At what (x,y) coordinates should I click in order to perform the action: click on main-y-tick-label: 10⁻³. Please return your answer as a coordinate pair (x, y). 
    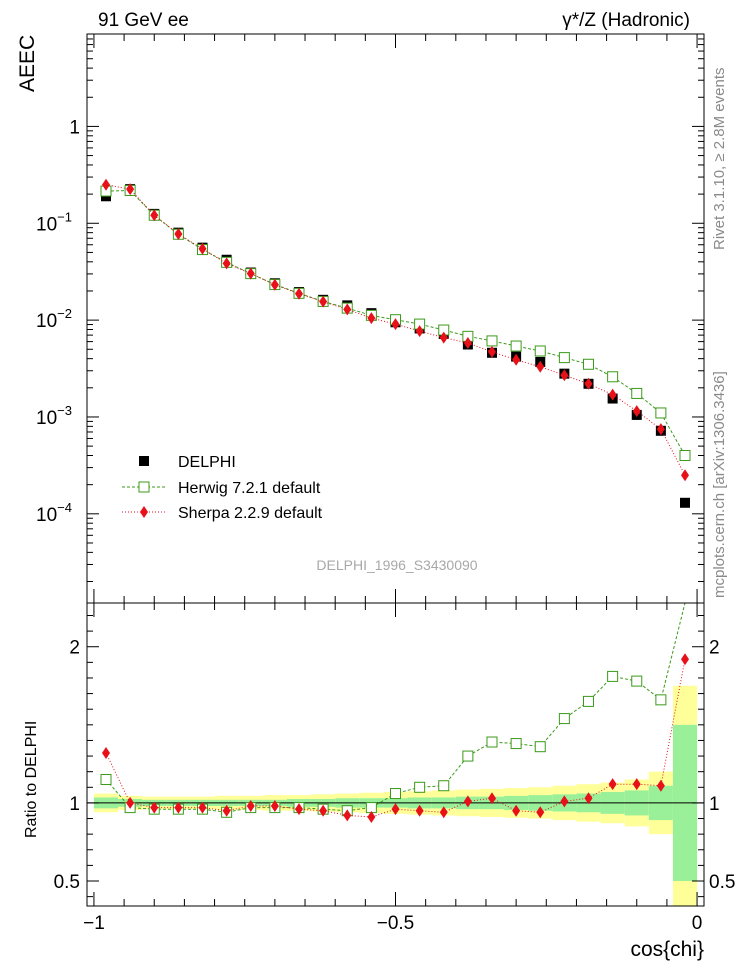
    Looking at the image, I should click on (54, 416).